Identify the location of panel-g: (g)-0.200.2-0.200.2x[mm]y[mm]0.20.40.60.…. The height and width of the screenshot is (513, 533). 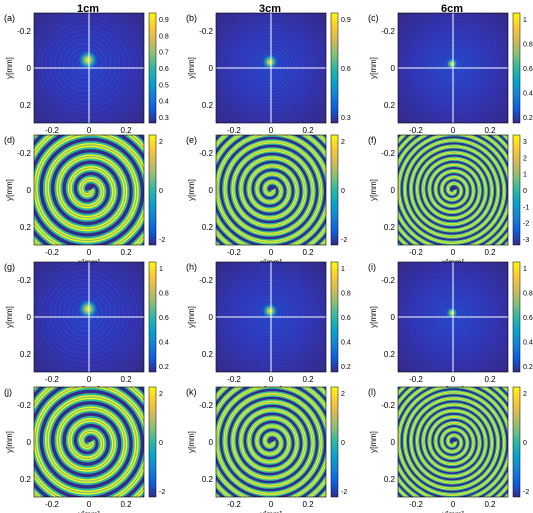
(86, 327).